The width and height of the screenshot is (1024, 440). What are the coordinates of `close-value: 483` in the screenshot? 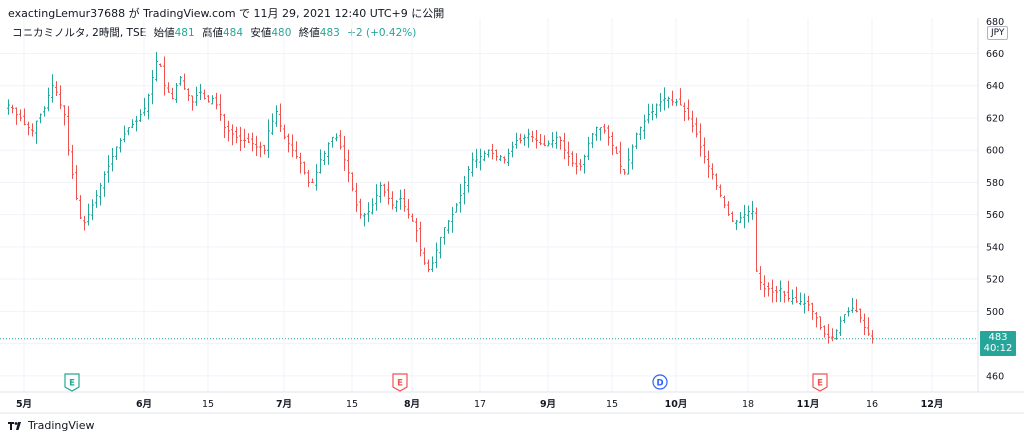 It's located at (329, 33).